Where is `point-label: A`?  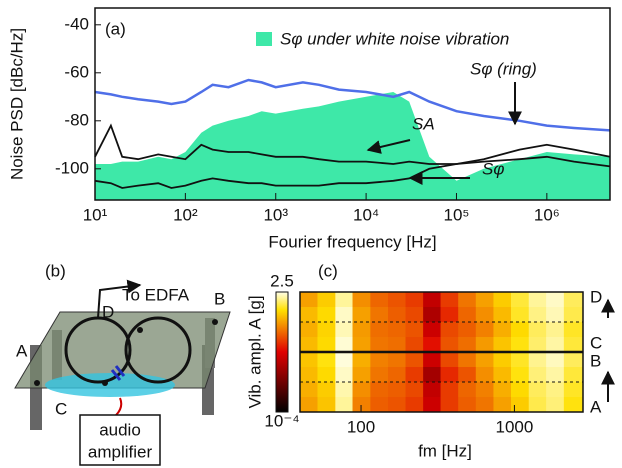
point-label: A is located at coordinates (22, 350).